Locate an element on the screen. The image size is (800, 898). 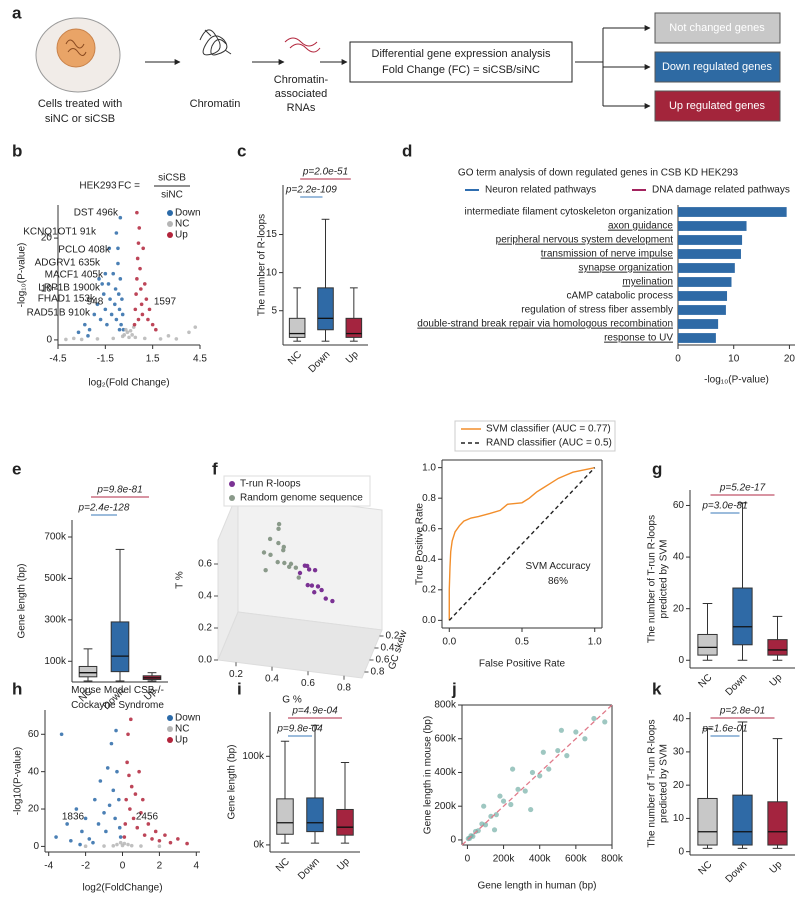
y-tick-label: 200k is located at coordinates (445, 806).